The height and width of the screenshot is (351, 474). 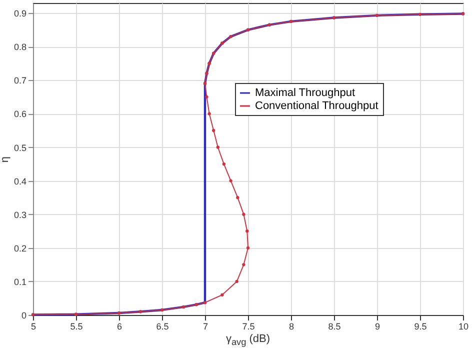 What do you see at coordinates (20, 47) in the screenshot?
I see `y-tick-label: 0.8` at bounding box center [20, 47].